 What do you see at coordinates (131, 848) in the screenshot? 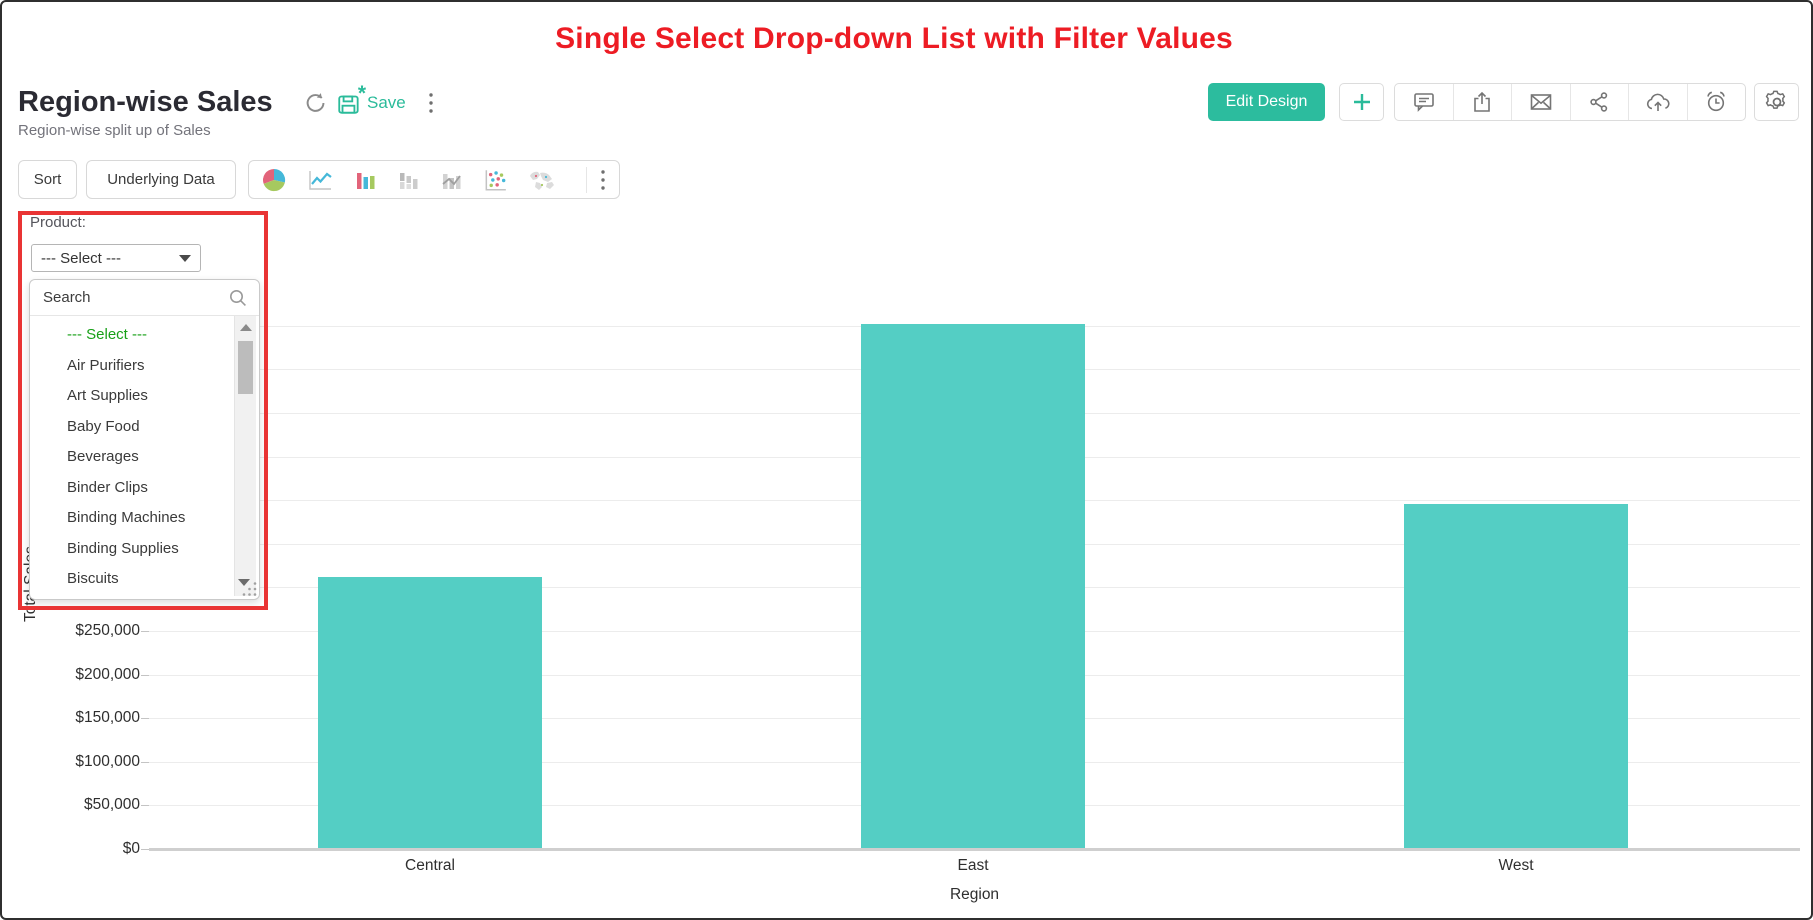
I see `y-axis-tick-label: $0` at bounding box center [131, 848].